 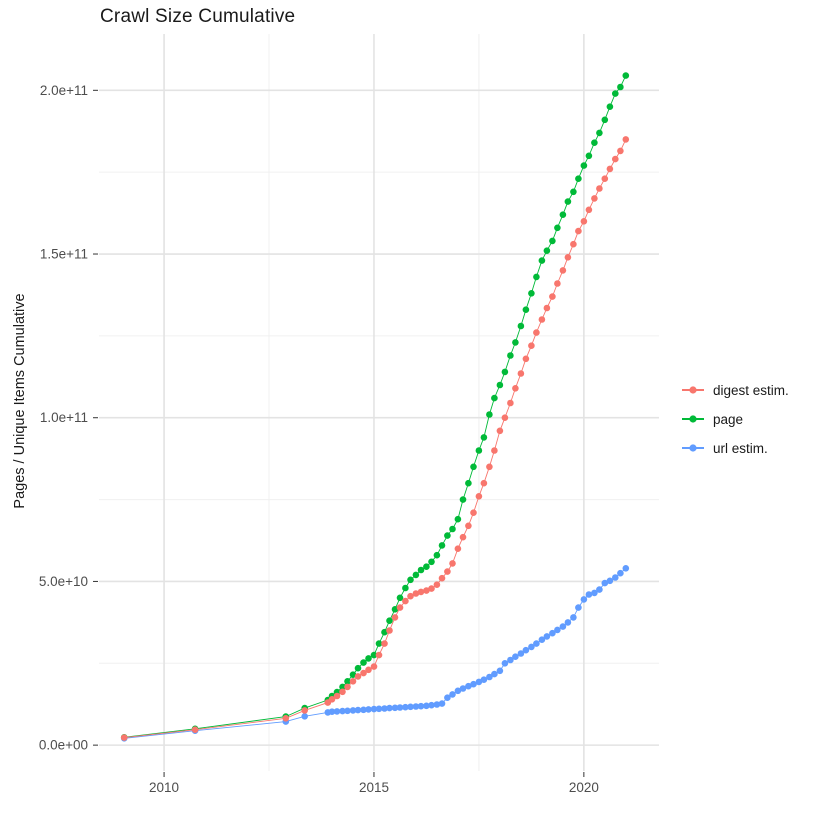 What do you see at coordinates (64, 90) in the screenshot?
I see `y-tick-label: 2.0e+11` at bounding box center [64, 90].